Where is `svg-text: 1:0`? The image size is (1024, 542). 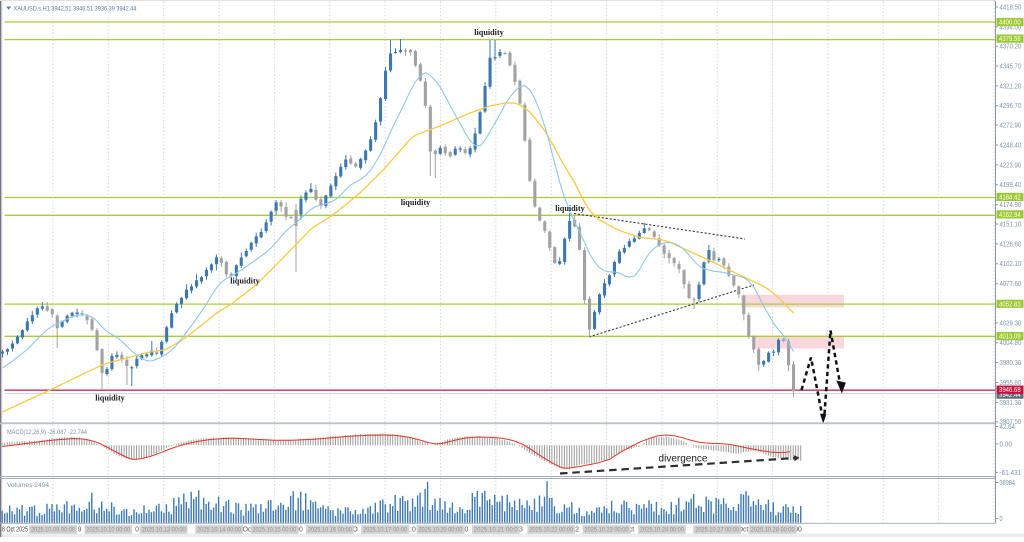
svg-text: 1:0 is located at coordinates (411, 530).